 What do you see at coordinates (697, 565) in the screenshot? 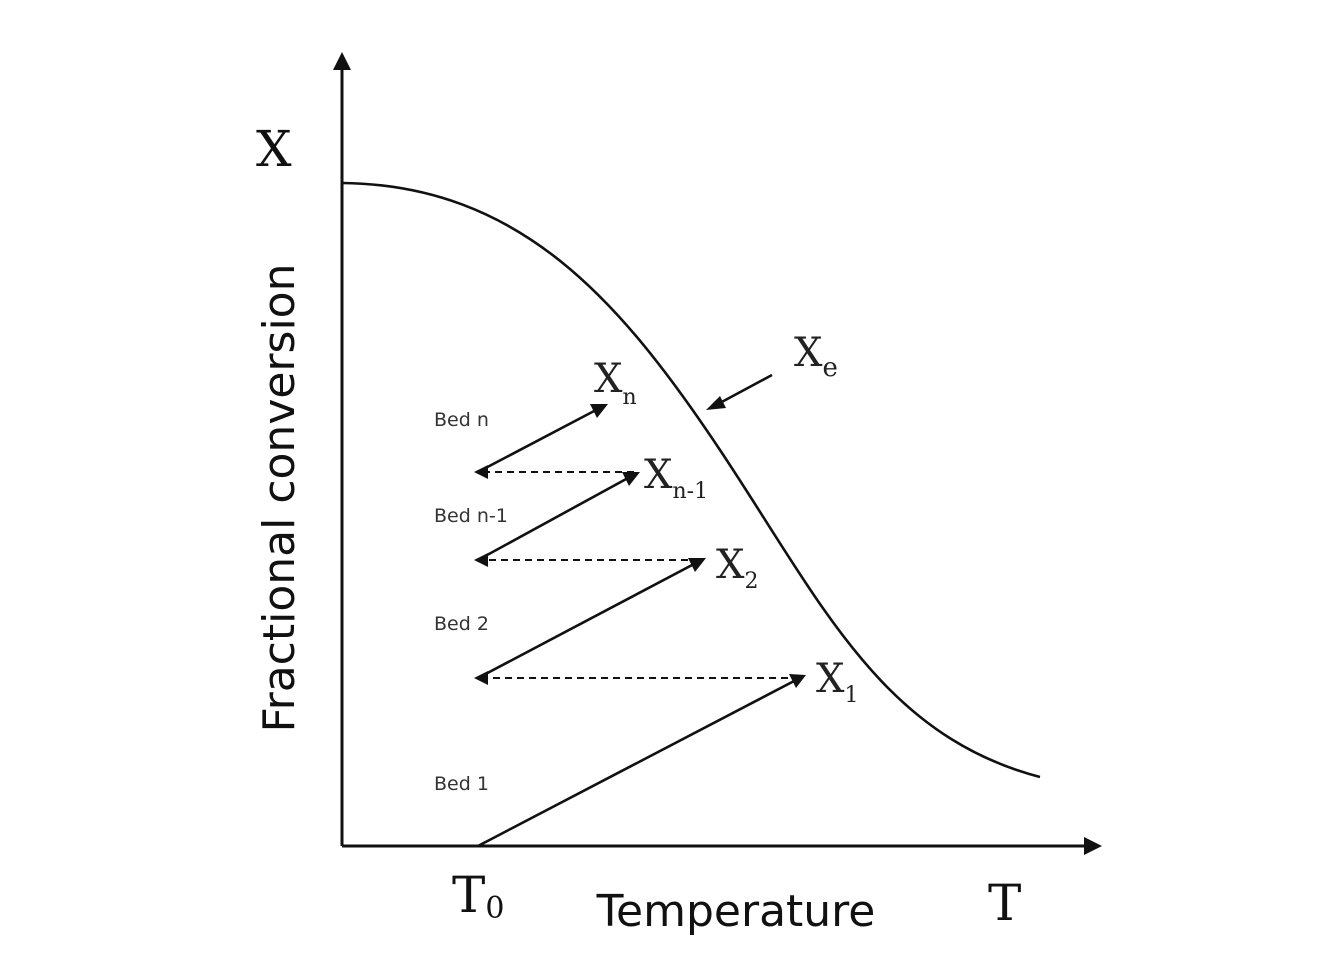
I see `bed-2-arrowhead` at bounding box center [697, 565].